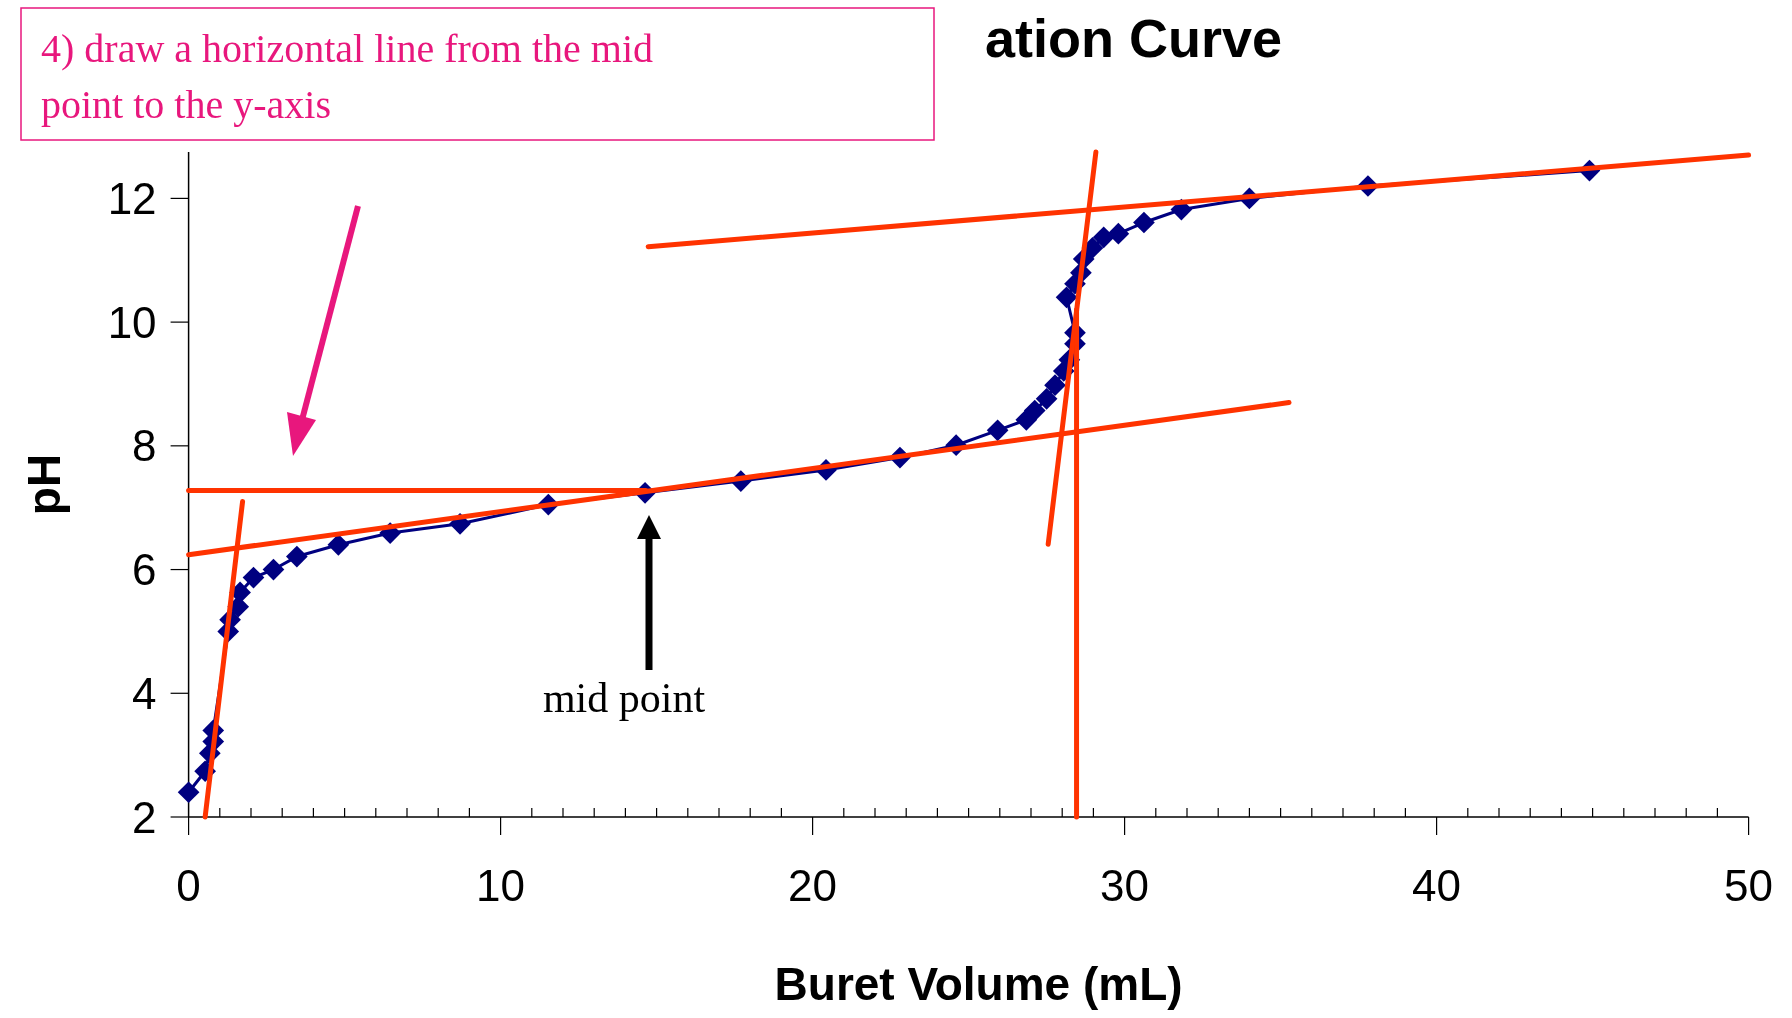 This screenshot has width=1792, height=1018. Describe the element at coordinates (144, 446) in the screenshot. I see `y-tick-label: 8` at that location.